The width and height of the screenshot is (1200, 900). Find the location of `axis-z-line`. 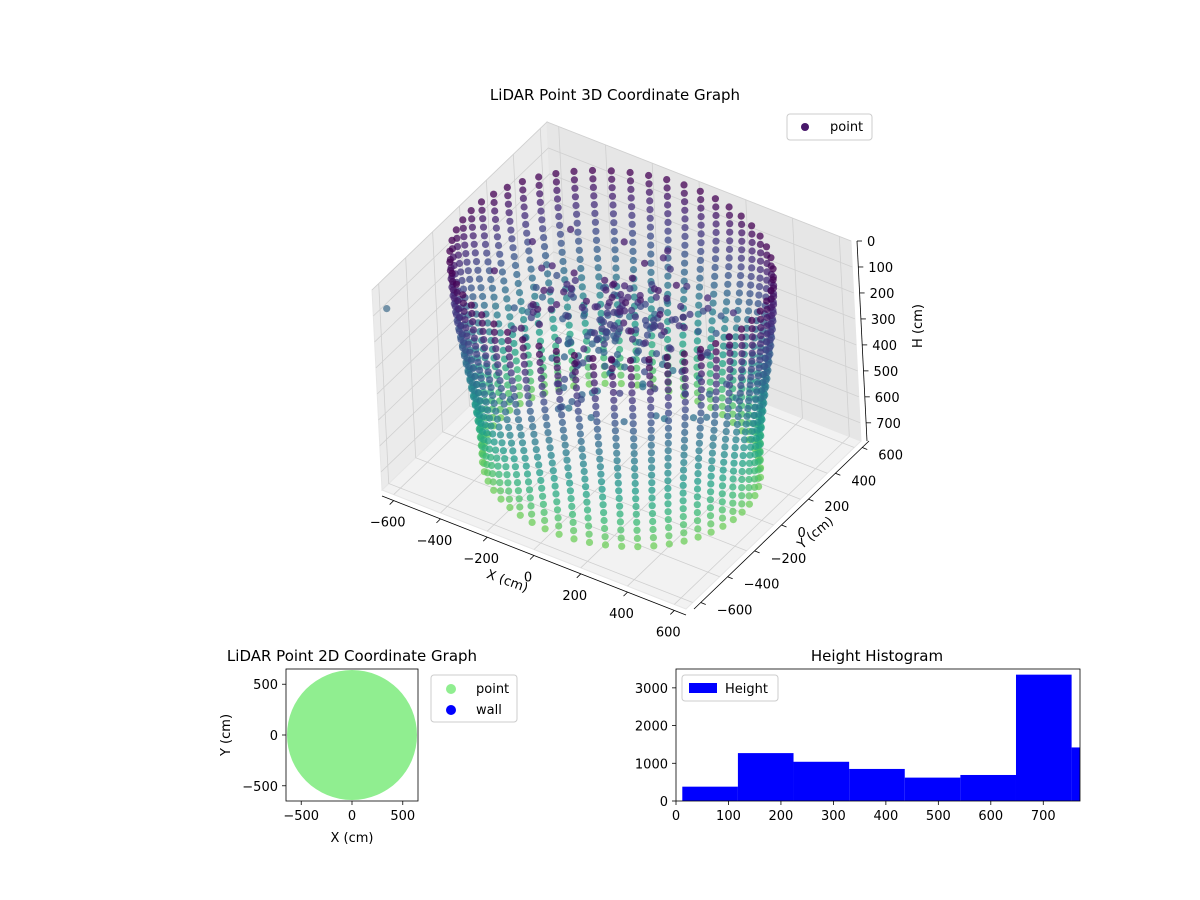

axis-z-line is located at coordinates (862, 341).